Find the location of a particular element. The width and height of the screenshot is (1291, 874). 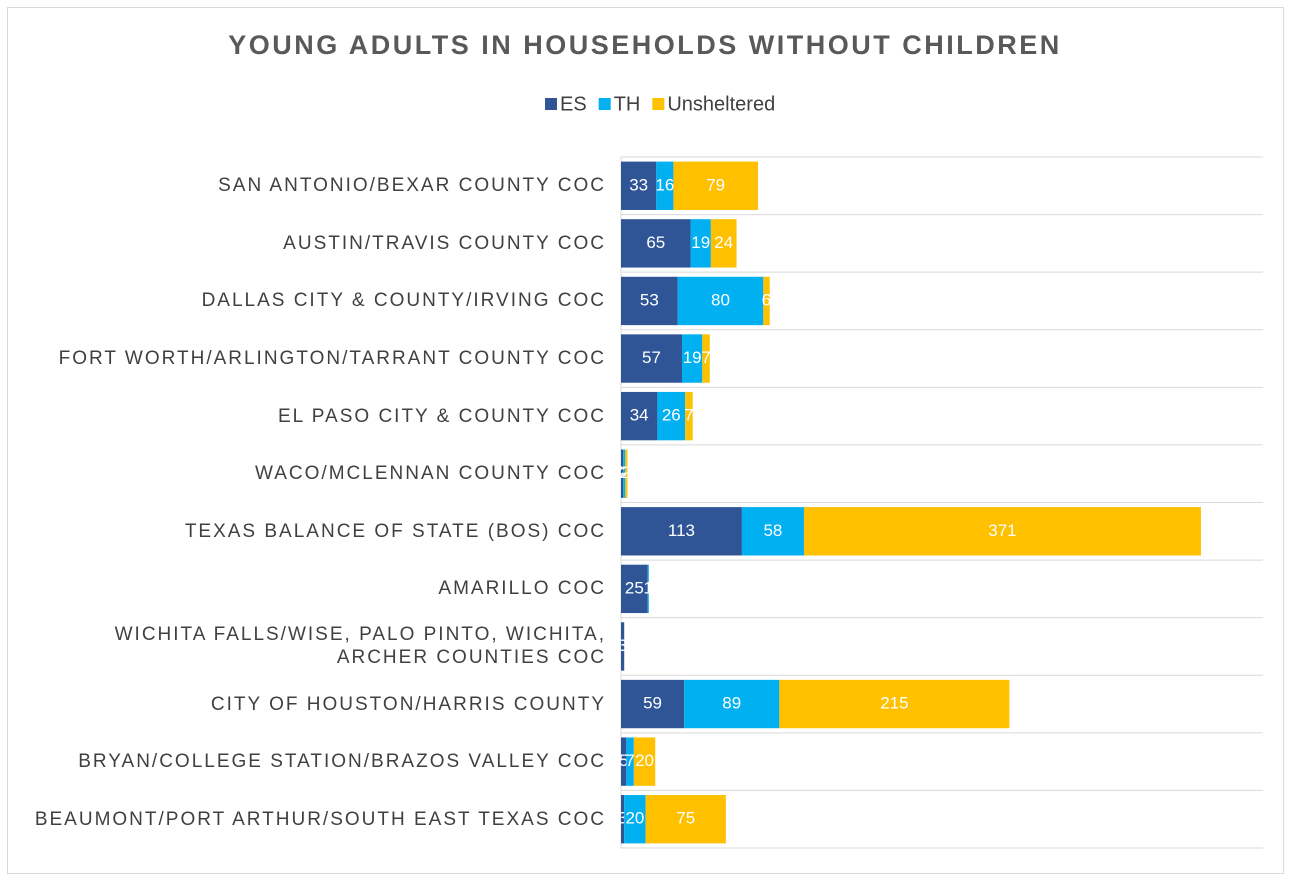

data-label: 24 is located at coordinates (723, 242).